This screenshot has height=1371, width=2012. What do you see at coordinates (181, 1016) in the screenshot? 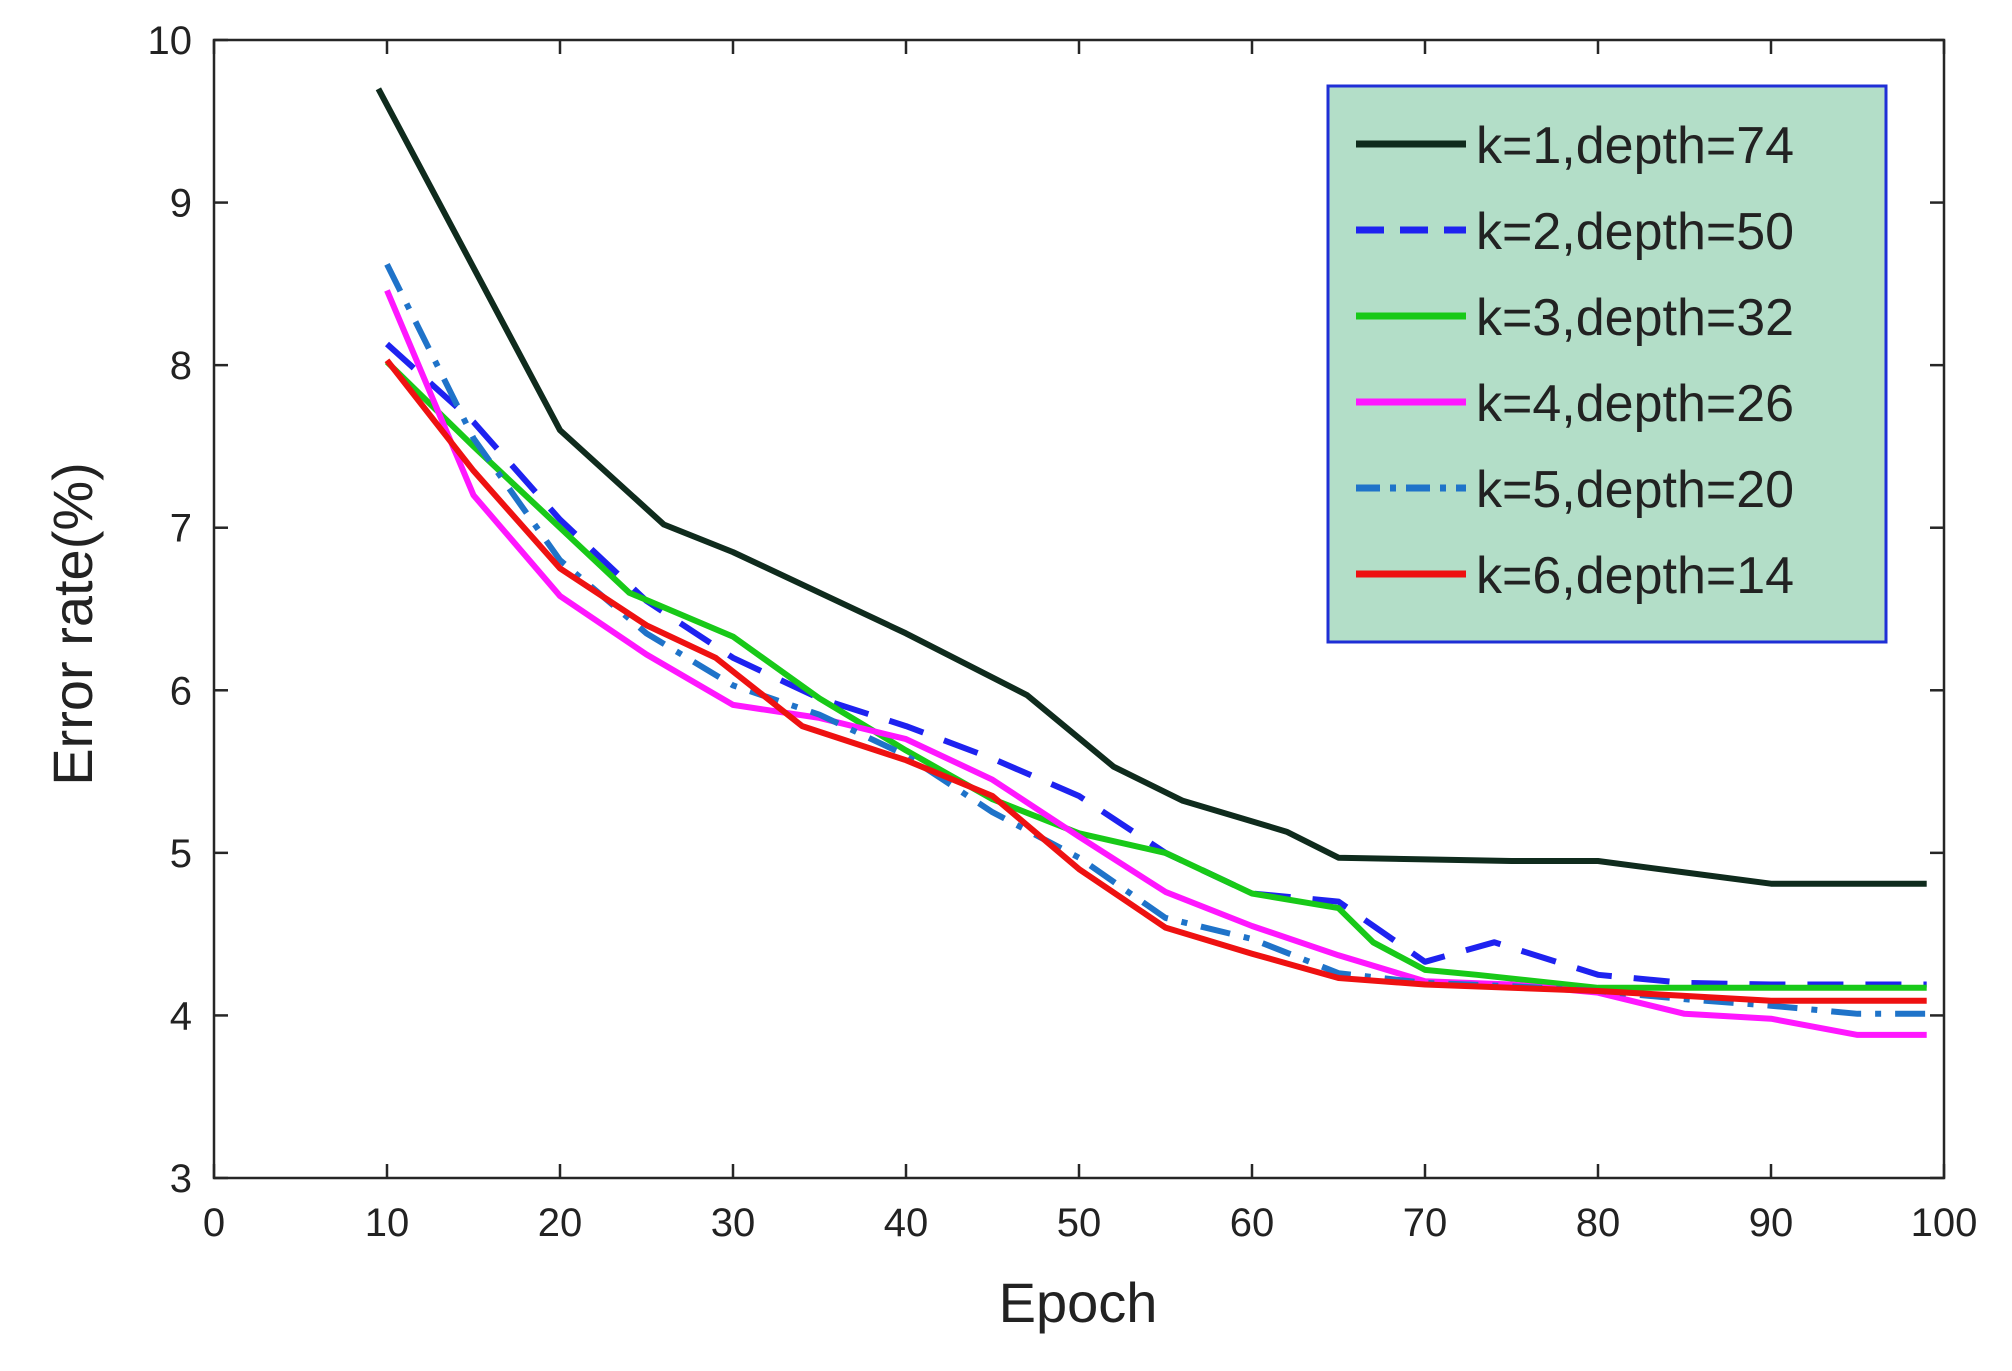
I see `y-tick-label: 4` at bounding box center [181, 1016].